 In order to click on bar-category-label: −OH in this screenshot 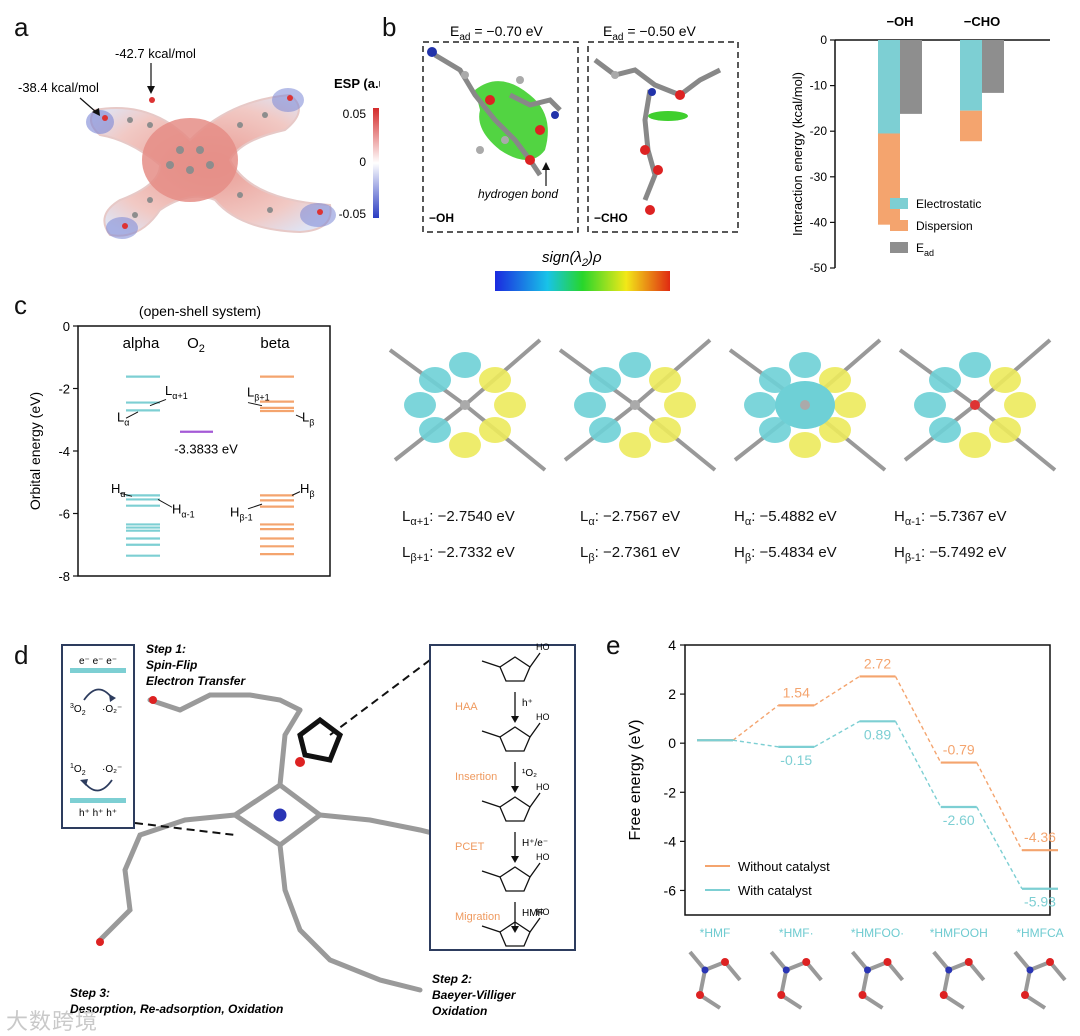, I will do `click(899, 21)`.